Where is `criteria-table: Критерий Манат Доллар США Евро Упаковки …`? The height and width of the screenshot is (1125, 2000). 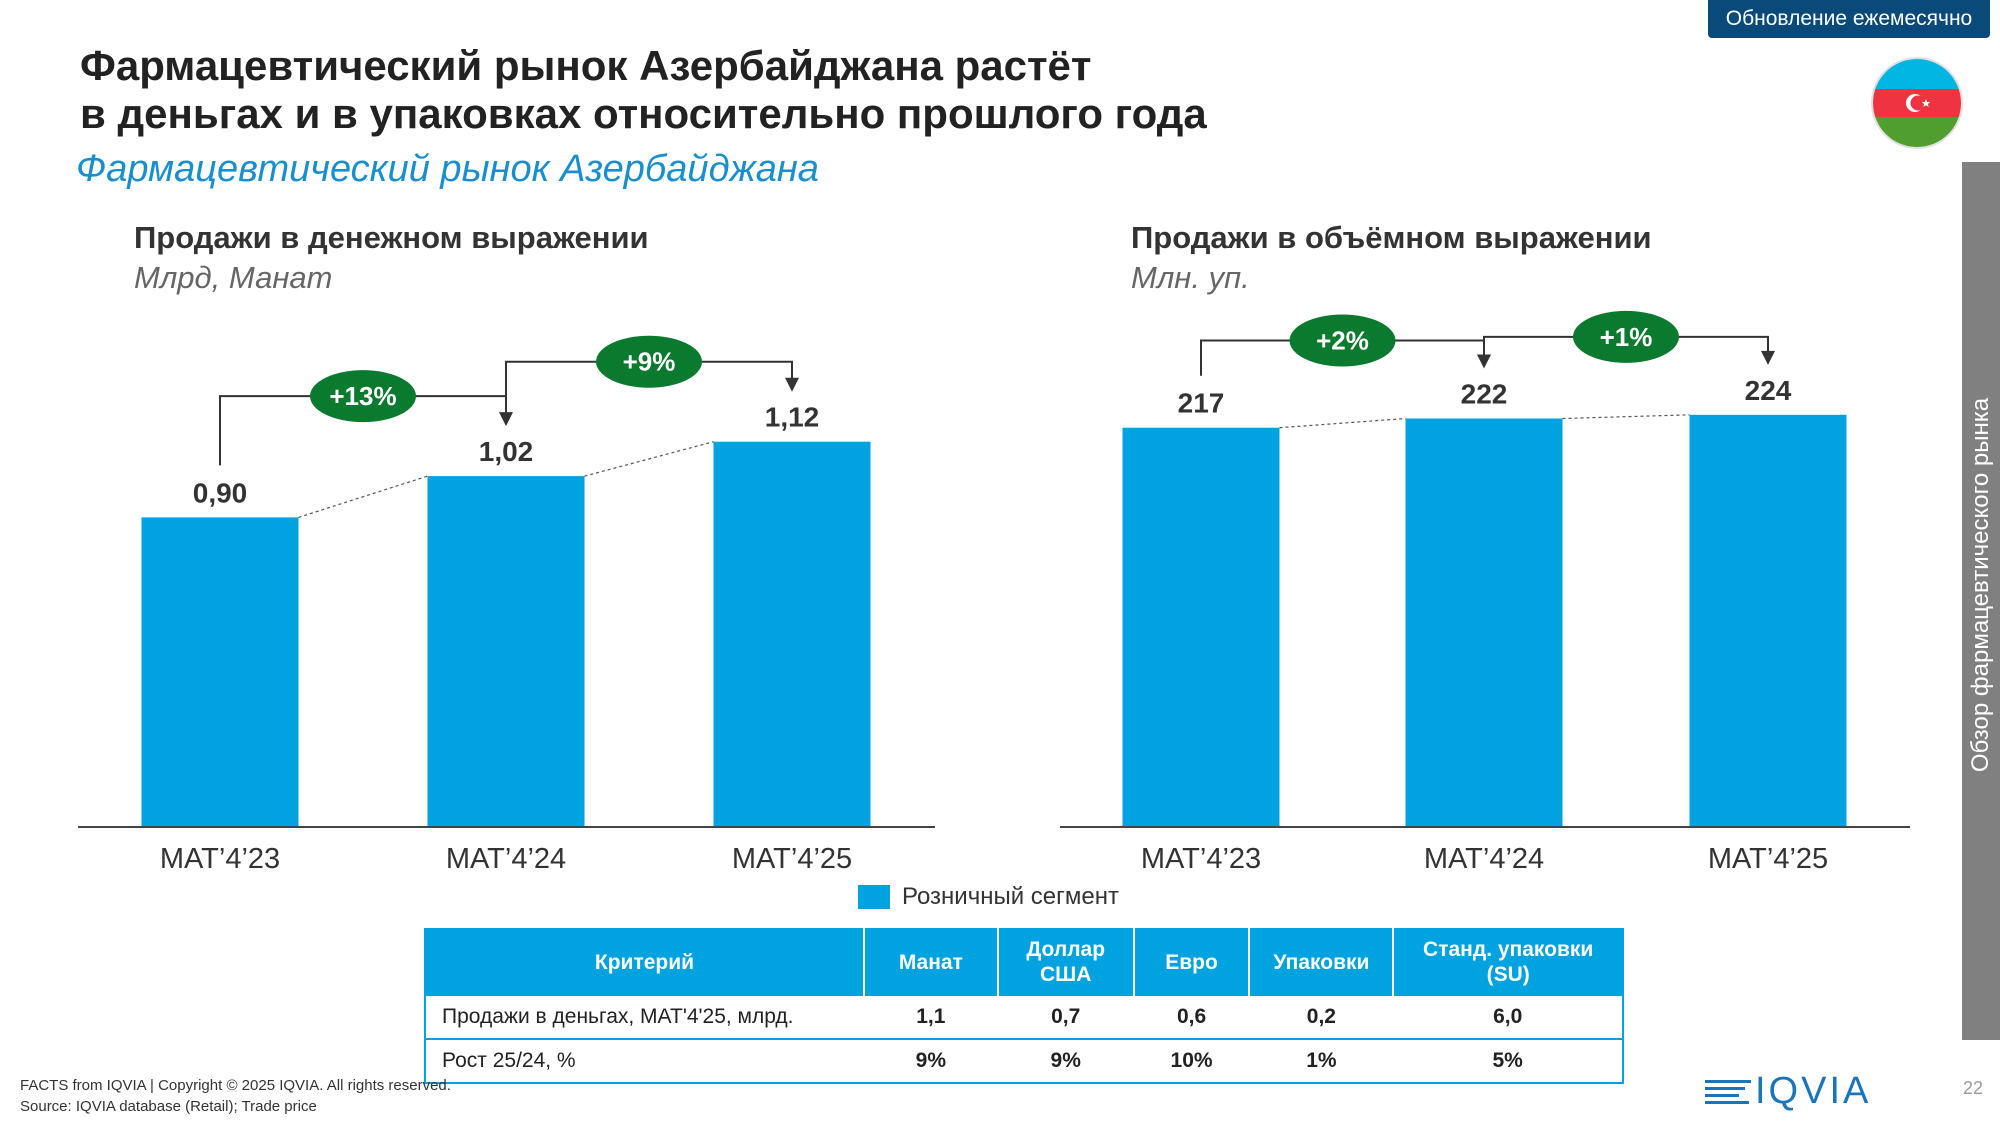 criteria-table: Критерий Манат Доллар США Евро Упаковки … is located at coordinates (1024, 1006).